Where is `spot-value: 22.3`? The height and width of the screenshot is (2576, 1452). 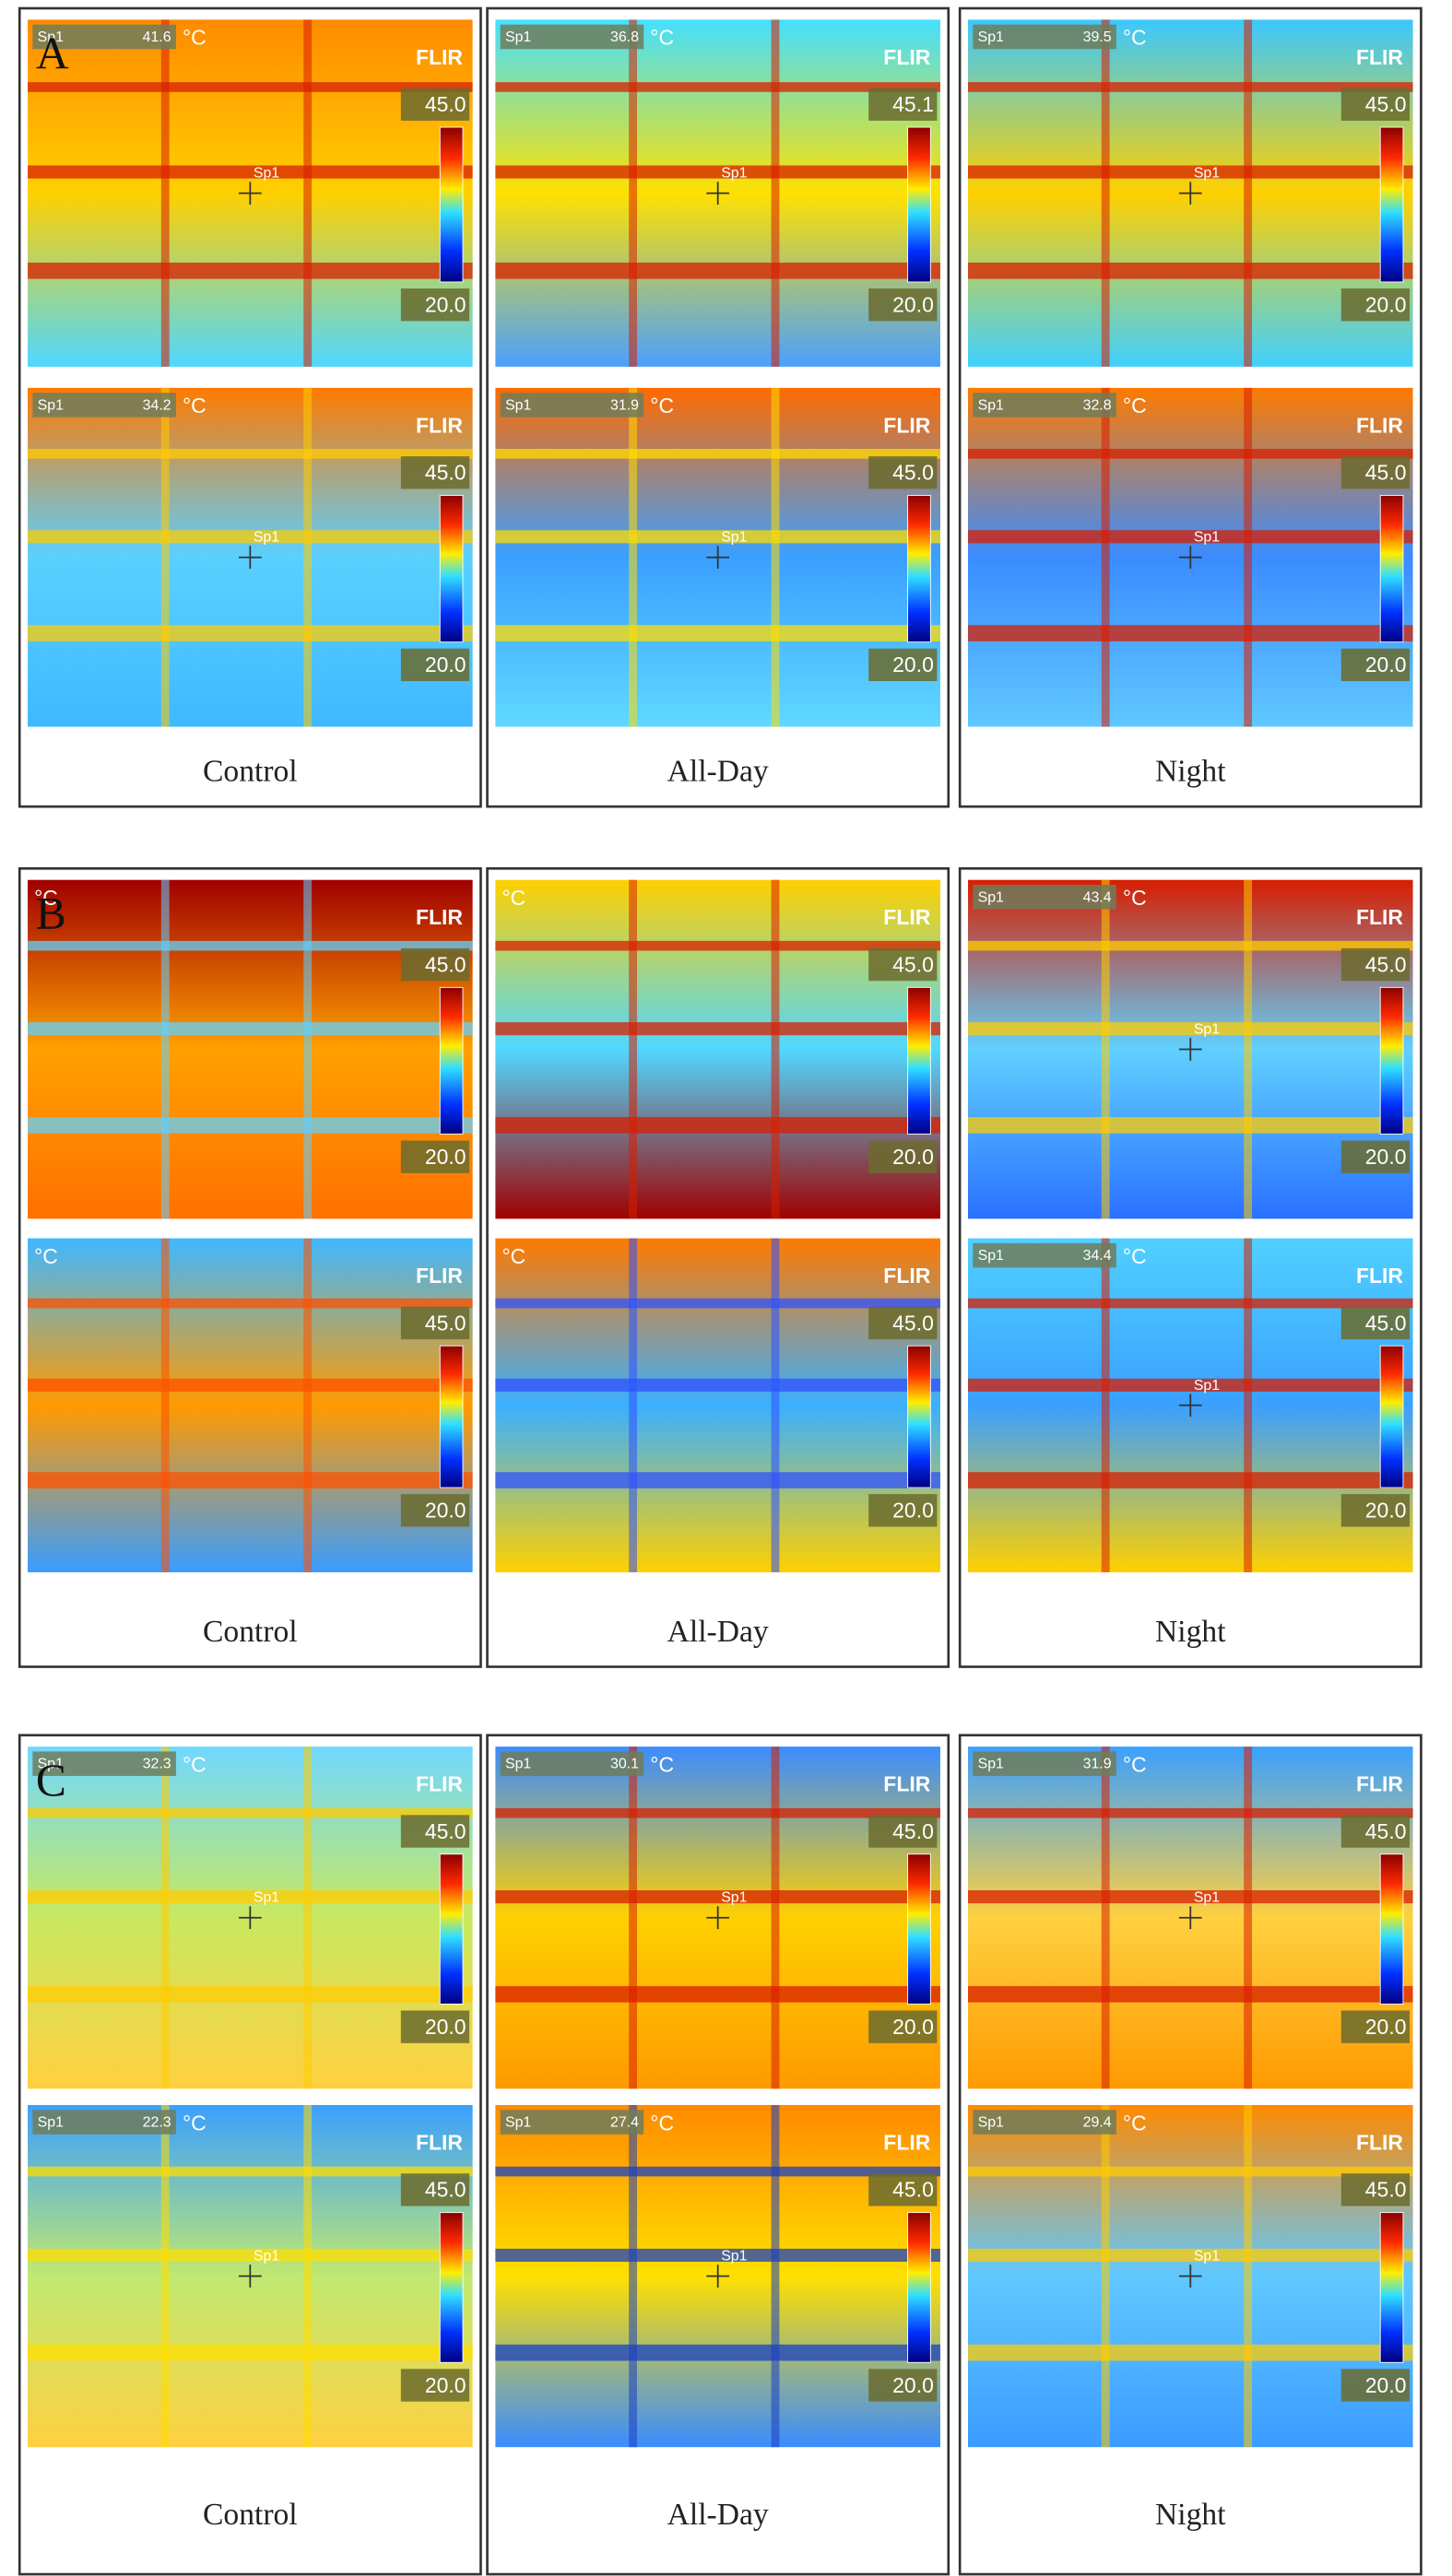
spot-value: 22.3 is located at coordinates (157, 2123).